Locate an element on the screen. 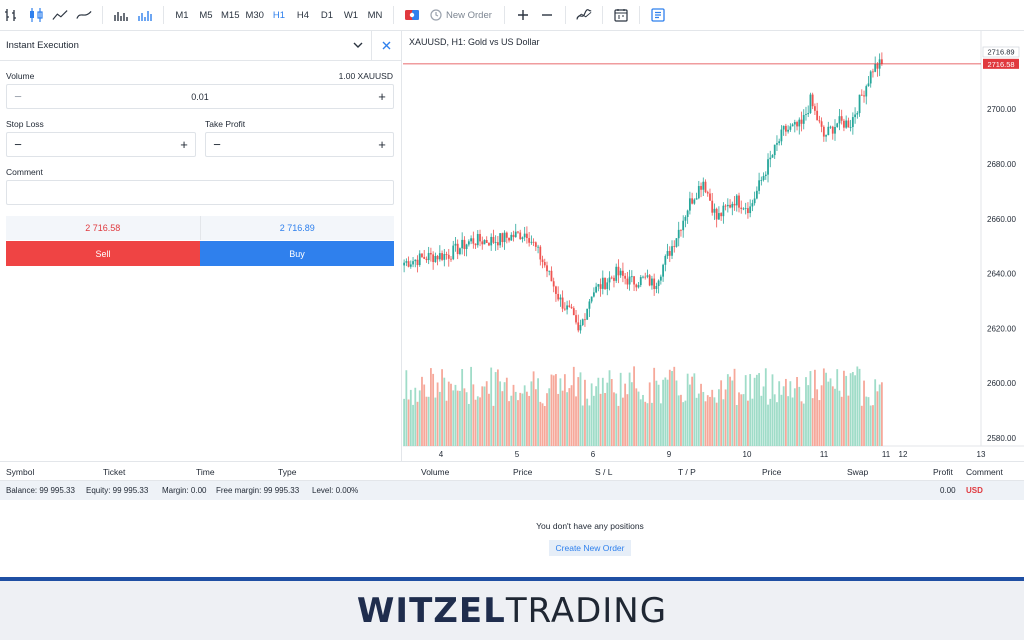  col-type: Type is located at coordinates (287, 472).